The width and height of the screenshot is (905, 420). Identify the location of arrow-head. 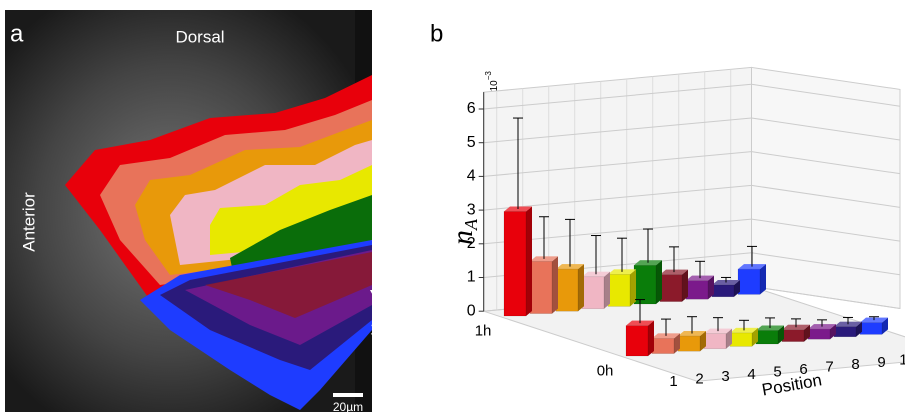
(377, 296).